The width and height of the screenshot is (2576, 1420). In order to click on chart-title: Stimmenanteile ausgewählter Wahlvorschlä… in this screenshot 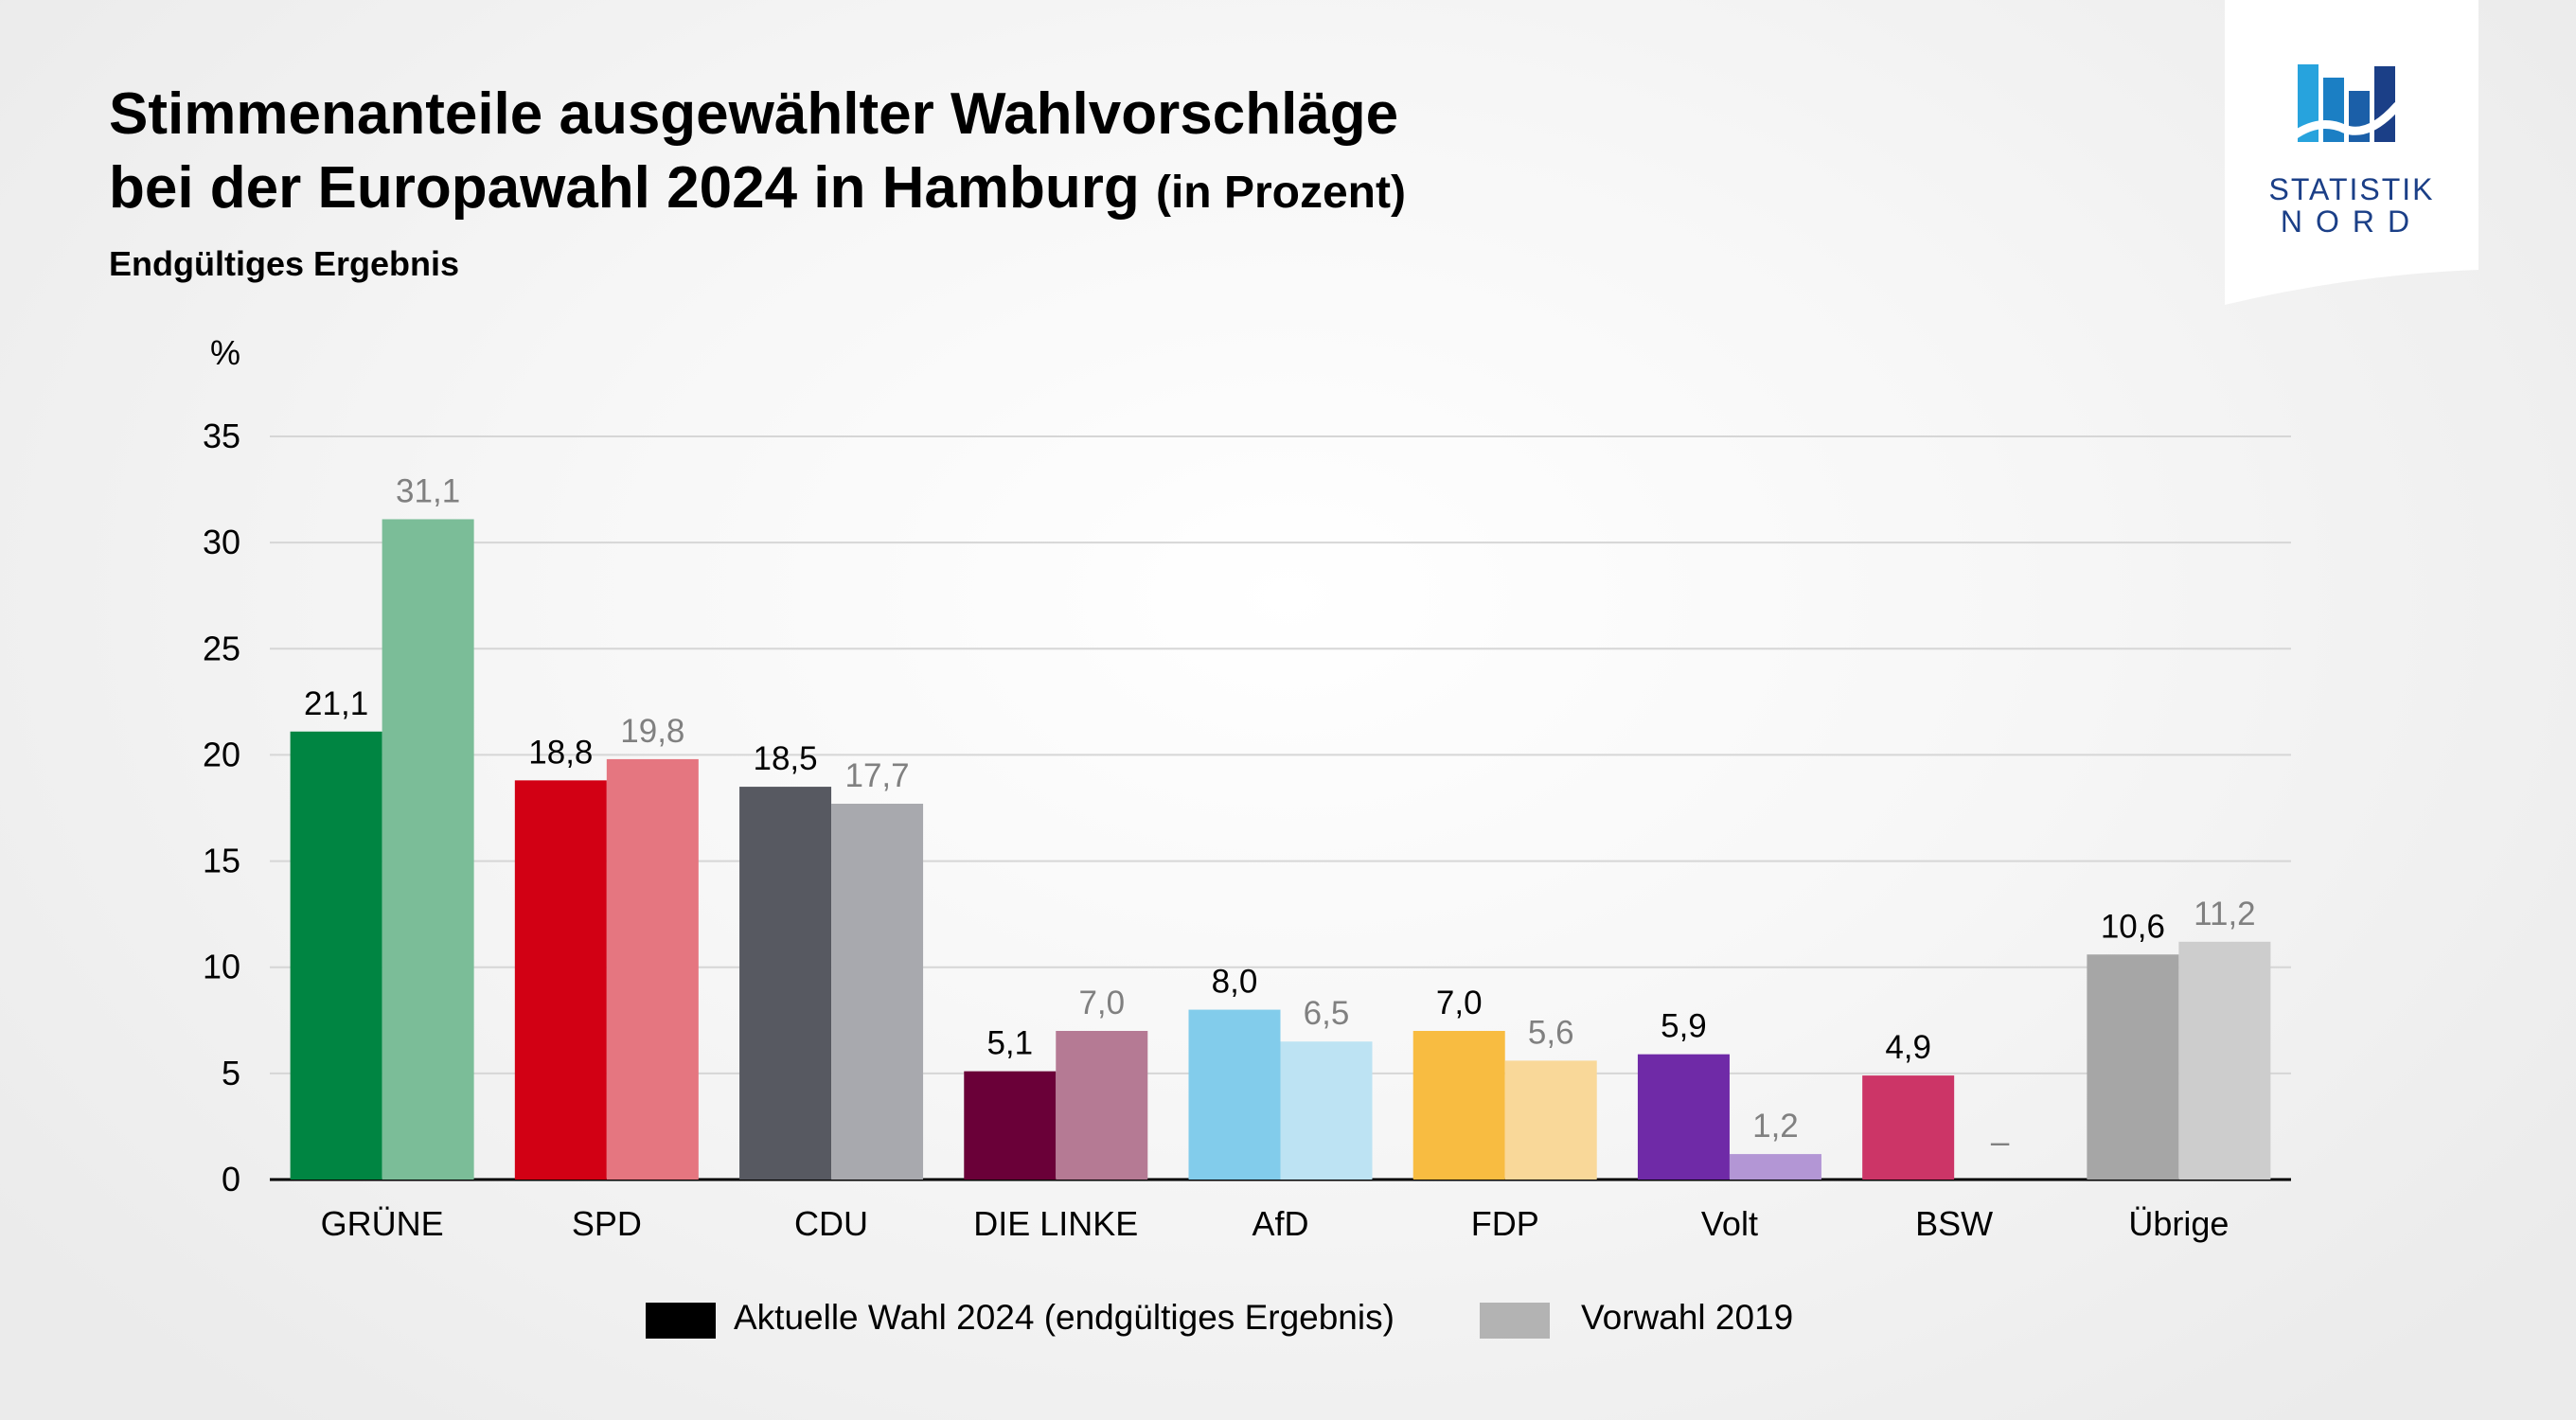, I will do `click(758, 154)`.